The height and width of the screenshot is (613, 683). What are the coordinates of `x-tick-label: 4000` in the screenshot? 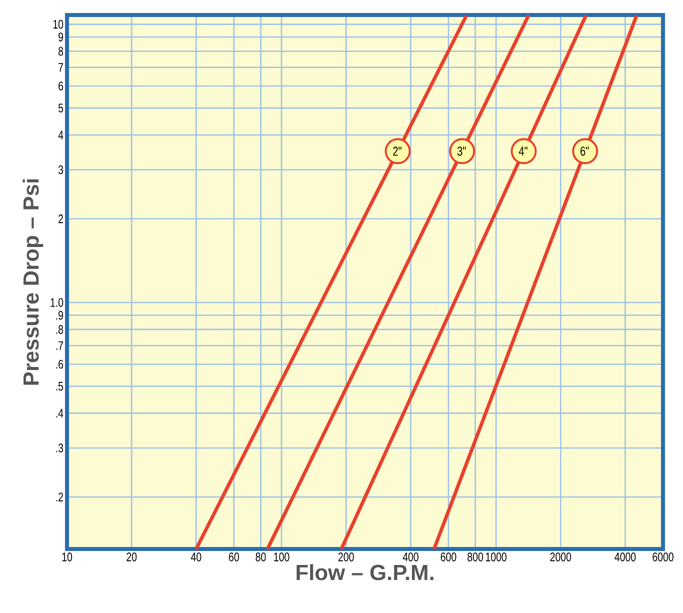 It's located at (625, 557).